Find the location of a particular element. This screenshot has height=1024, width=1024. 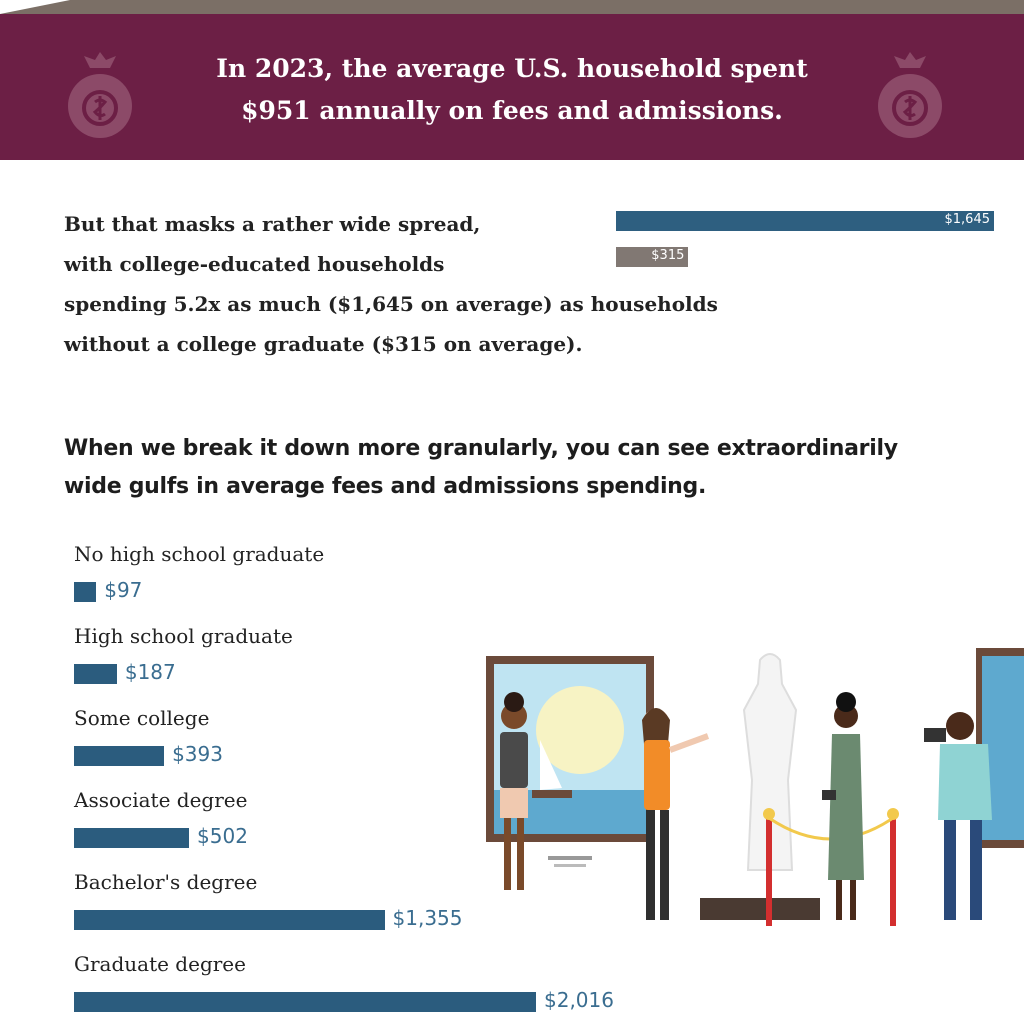

category-label: Associate degree is located at coordinates (161, 800).